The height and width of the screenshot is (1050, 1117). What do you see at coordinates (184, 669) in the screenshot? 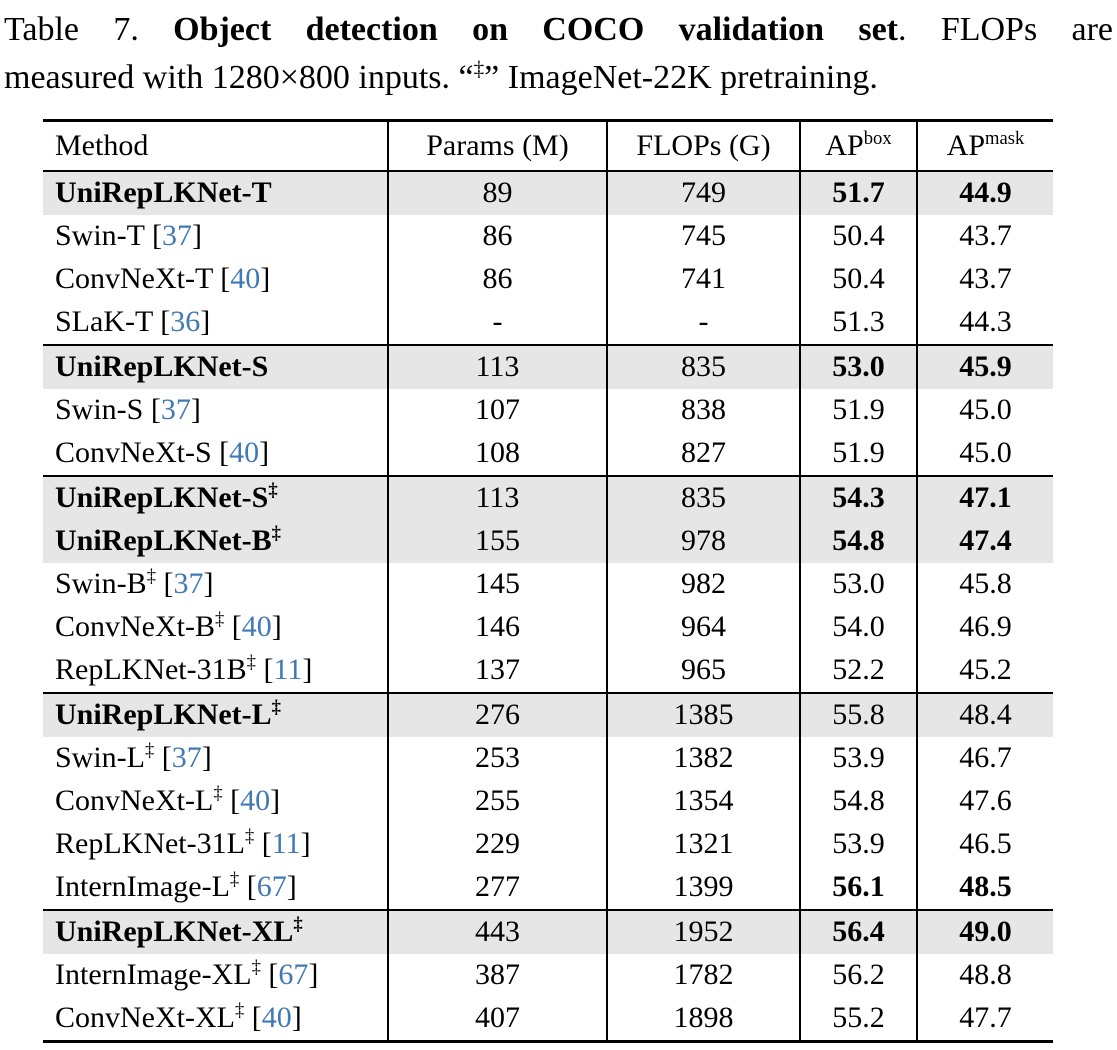
I see `method-cell: RepLKNet-31B‡ [11]` at bounding box center [184, 669].